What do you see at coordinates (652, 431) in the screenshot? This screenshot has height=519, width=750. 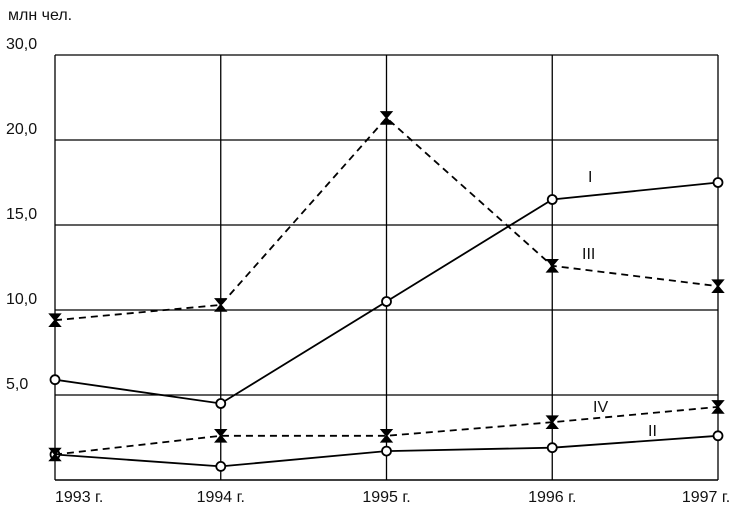 I see `series-label: II` at bounding box center [652, 431].